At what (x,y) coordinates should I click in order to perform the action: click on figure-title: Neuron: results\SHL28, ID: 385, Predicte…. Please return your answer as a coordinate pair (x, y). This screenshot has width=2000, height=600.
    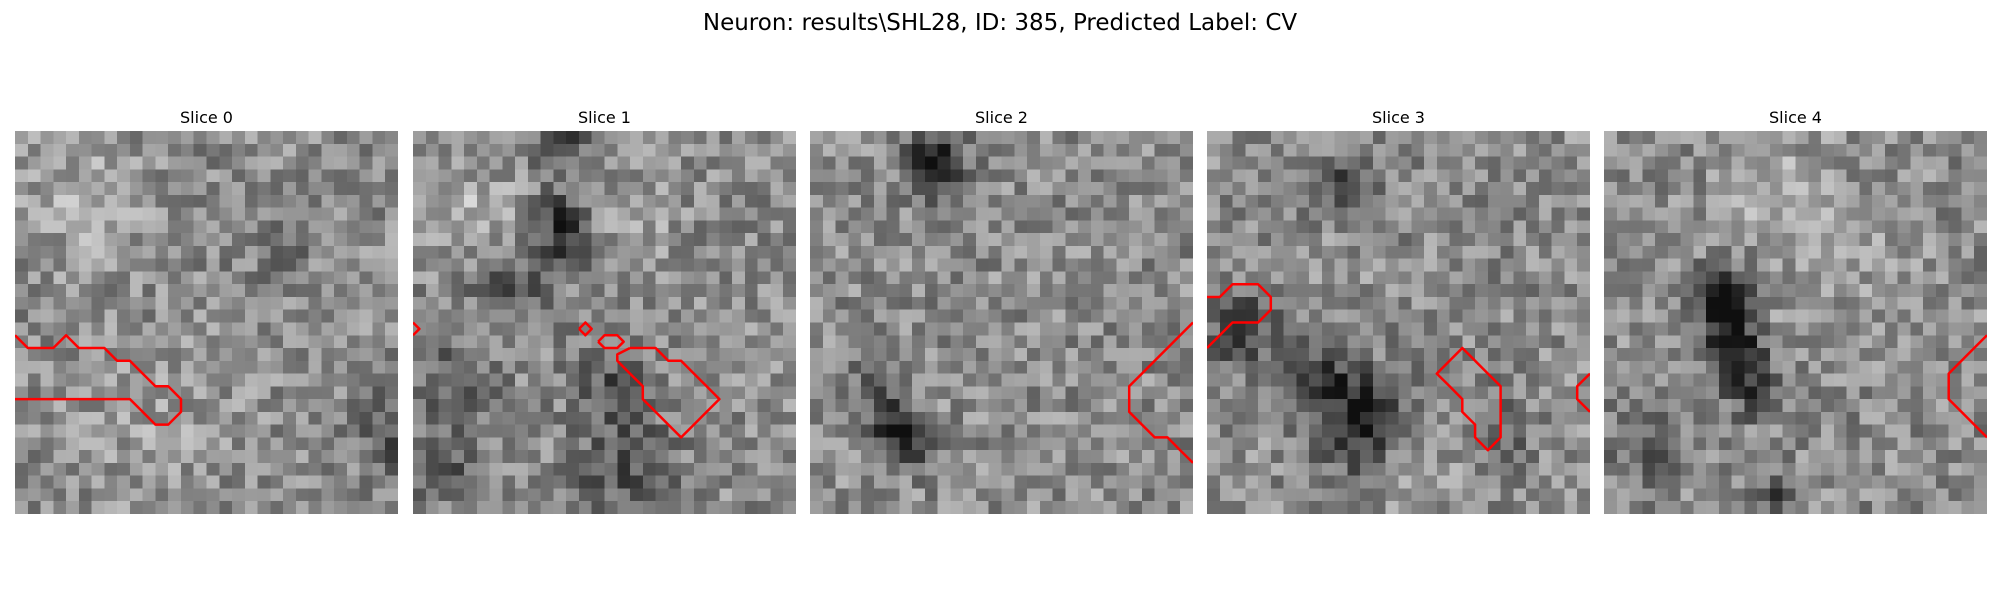
    Looking at the image, I should click on (1000, 23).